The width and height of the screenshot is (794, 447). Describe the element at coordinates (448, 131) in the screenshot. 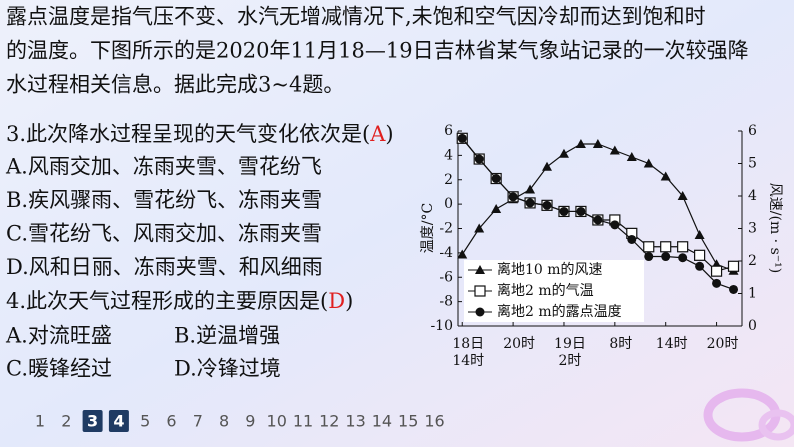

I see `y-tick-label: 6` at that location.